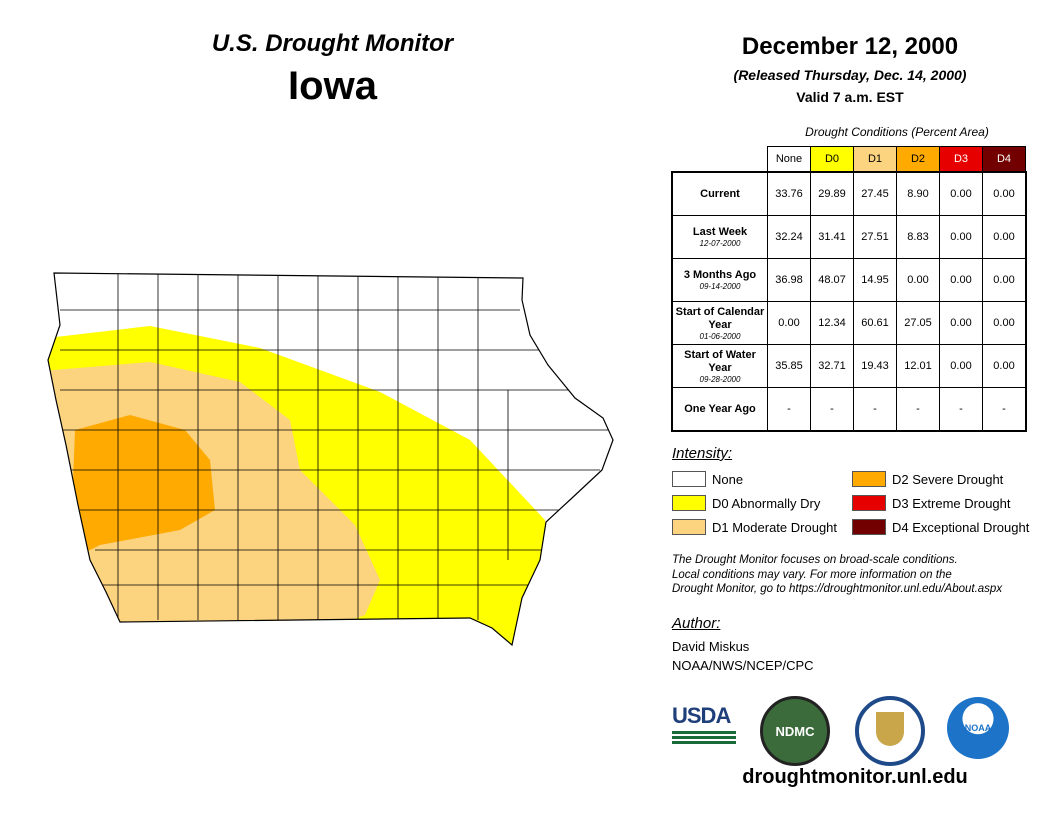 The height and width of the screenshot is (816, 1056). What do you see at coordinates (849, 409) in the screenshot?
I see `table-row: One Year Ago - - - - - -` at bounding box center [849, 409].